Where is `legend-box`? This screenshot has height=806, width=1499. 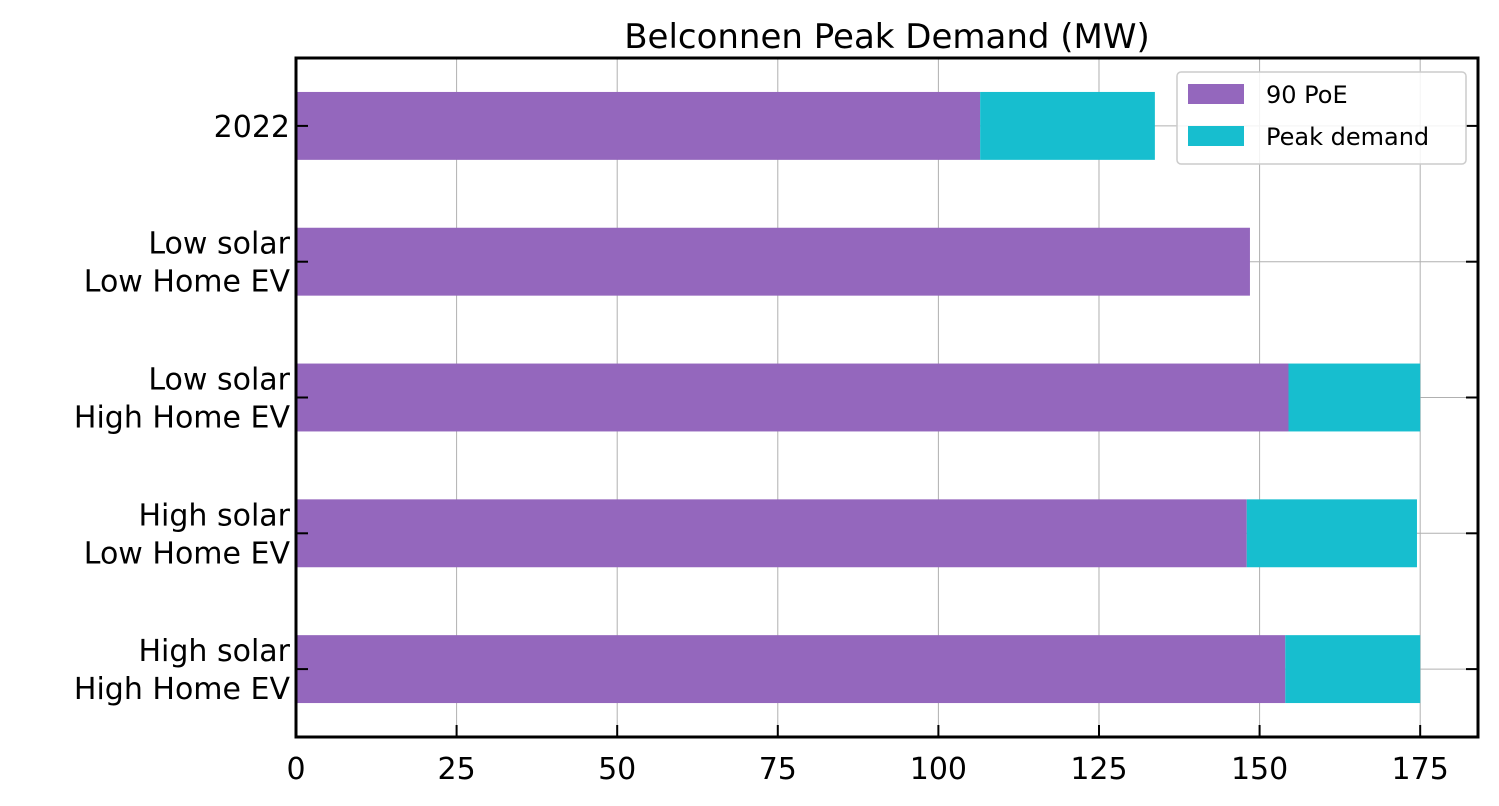 legend-box is located at coordinates (1321, 118).